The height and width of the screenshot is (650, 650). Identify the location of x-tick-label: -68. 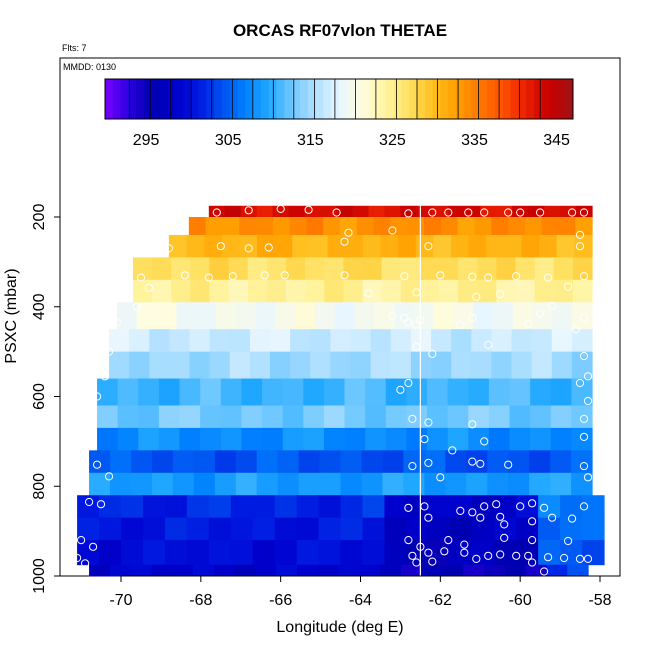
(200, 600).